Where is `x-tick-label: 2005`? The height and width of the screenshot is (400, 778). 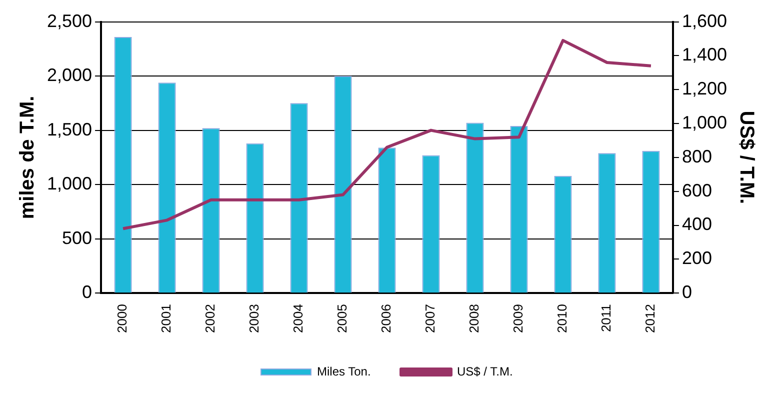
x-tick-label: 2005 is located at coordinates (342, 318).